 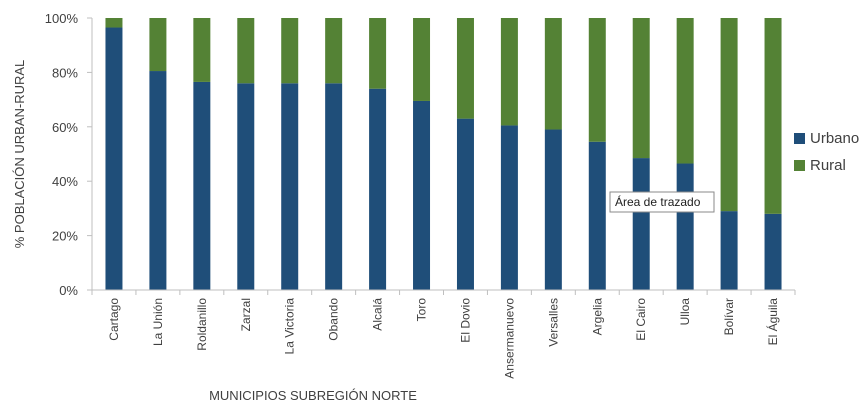 I want to click on x-tick-label: Obando, so click(x=334, y=319).